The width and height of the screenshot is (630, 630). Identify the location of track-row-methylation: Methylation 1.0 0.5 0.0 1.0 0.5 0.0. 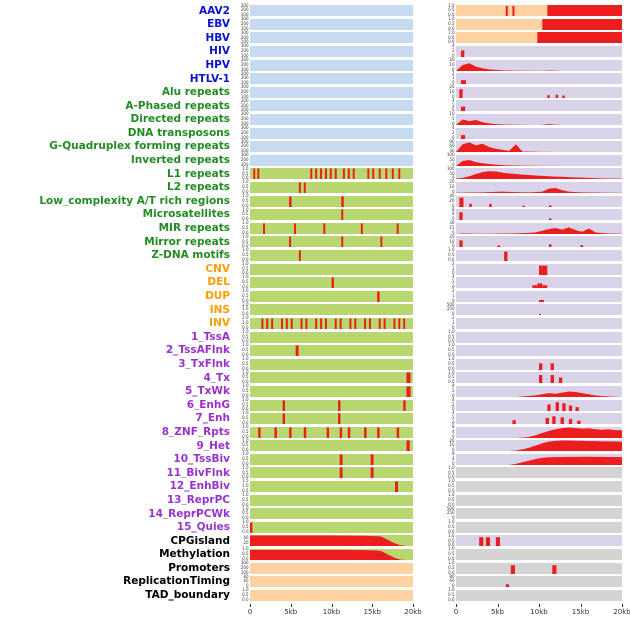
(315, 554).